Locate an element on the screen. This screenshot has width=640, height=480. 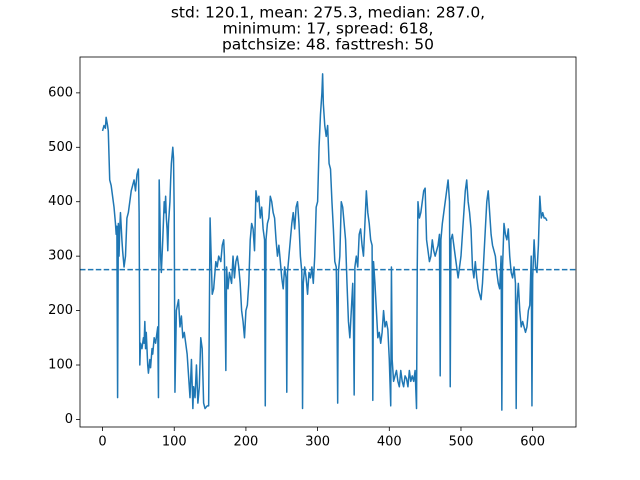
chart-title: std: 120.1, mean: 275.3, median: 287.0, is located at coordinates (328, 13).